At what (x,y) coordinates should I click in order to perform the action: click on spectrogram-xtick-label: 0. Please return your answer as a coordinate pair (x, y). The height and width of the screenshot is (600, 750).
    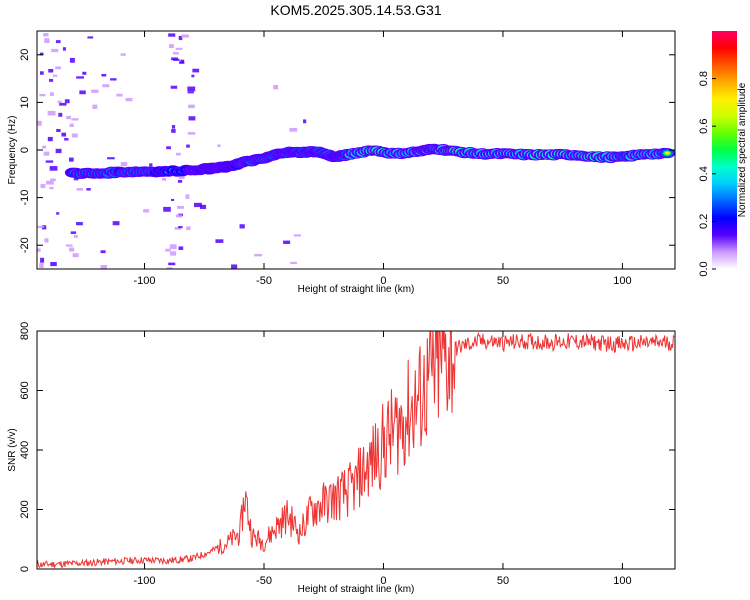
    Looking at the image, I should click on (383, 281).